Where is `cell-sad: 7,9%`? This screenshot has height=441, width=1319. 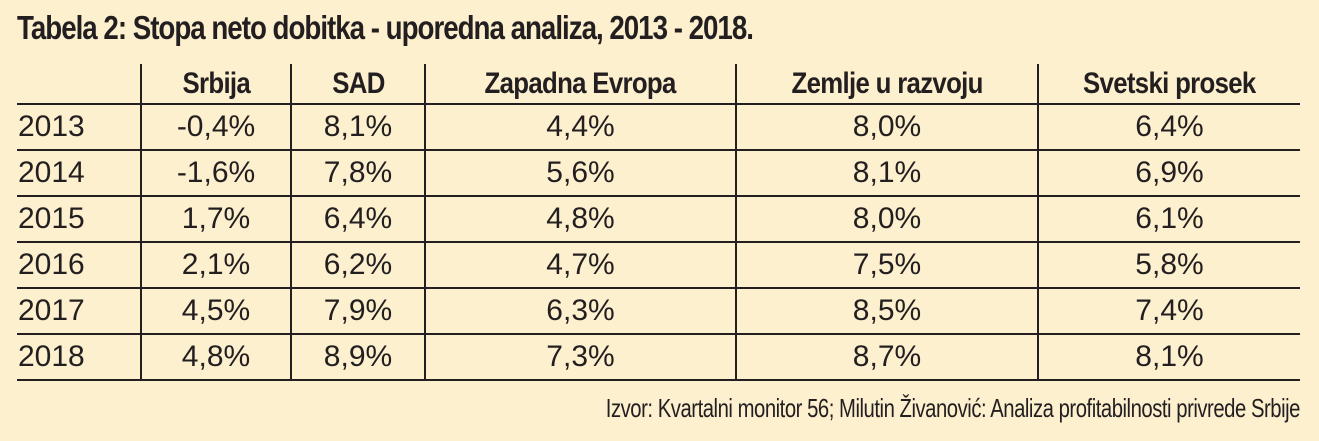
cell-sad: 7,9% is located at coordinates (357, 311).